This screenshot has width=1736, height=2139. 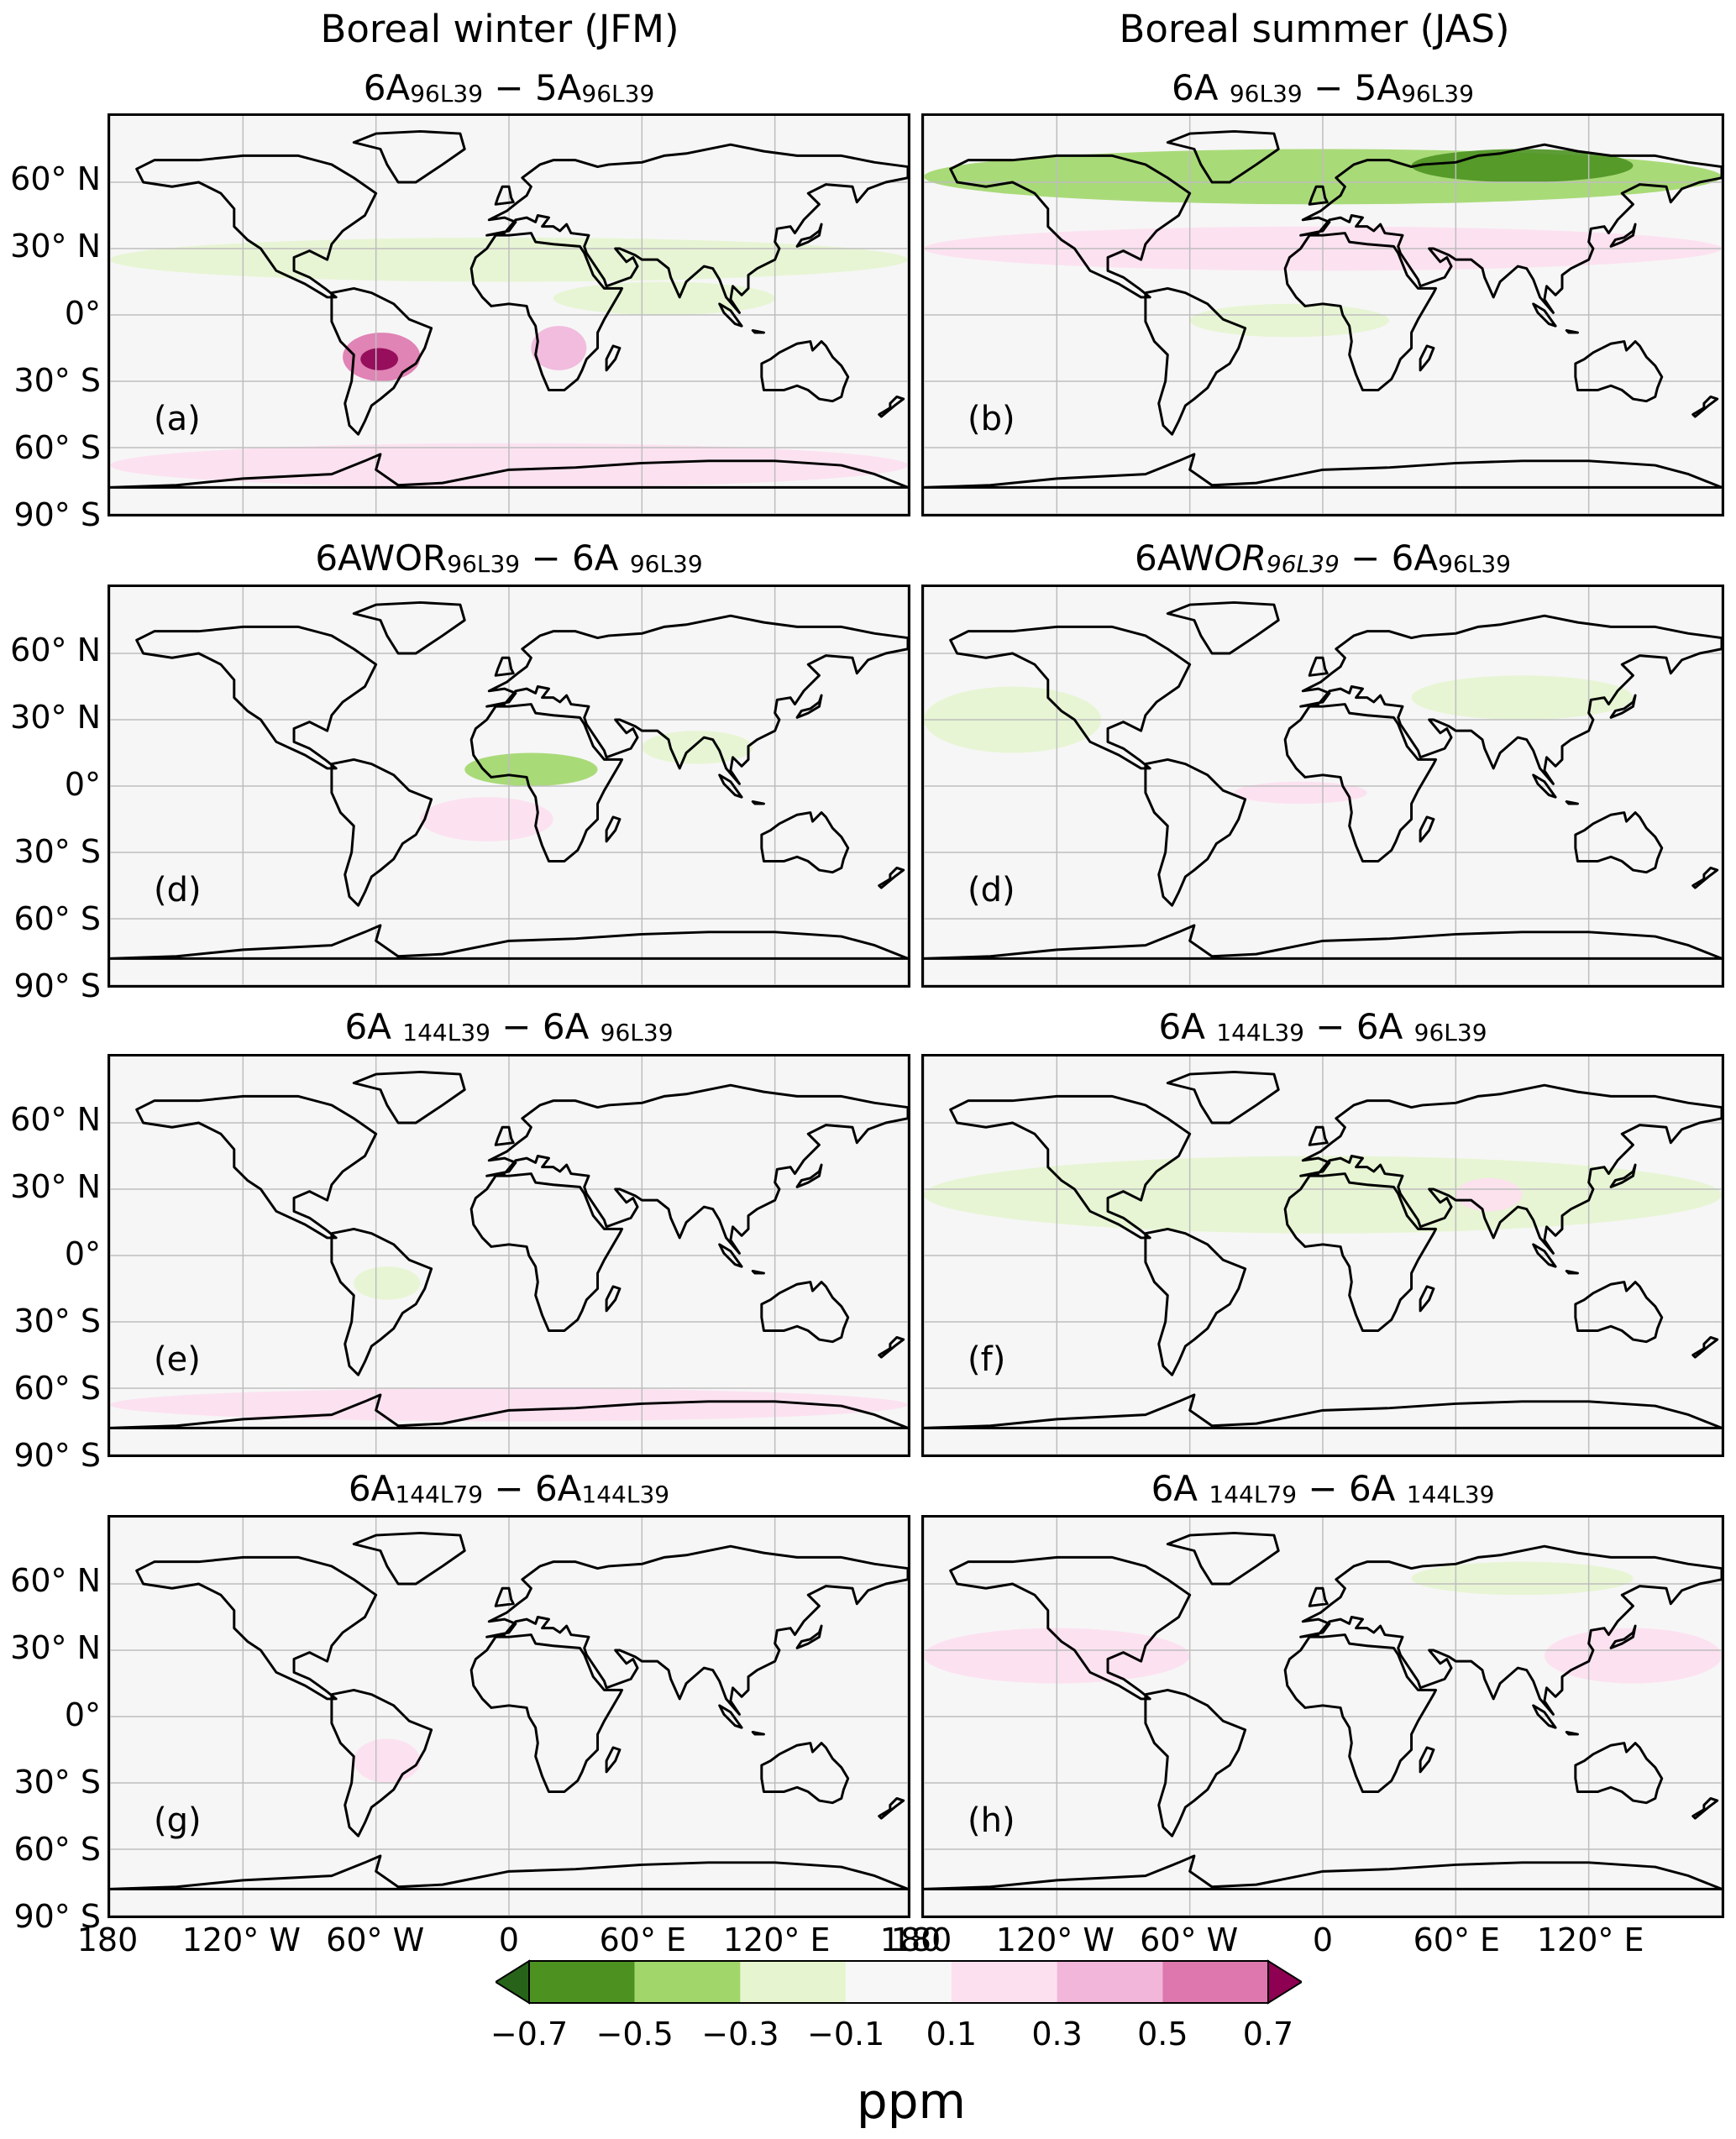 What do you see at coordinates (740, 2034) in the screenshot?
I see `colorbar-tick-label: −0.3` at bounding box center [740, 2034].